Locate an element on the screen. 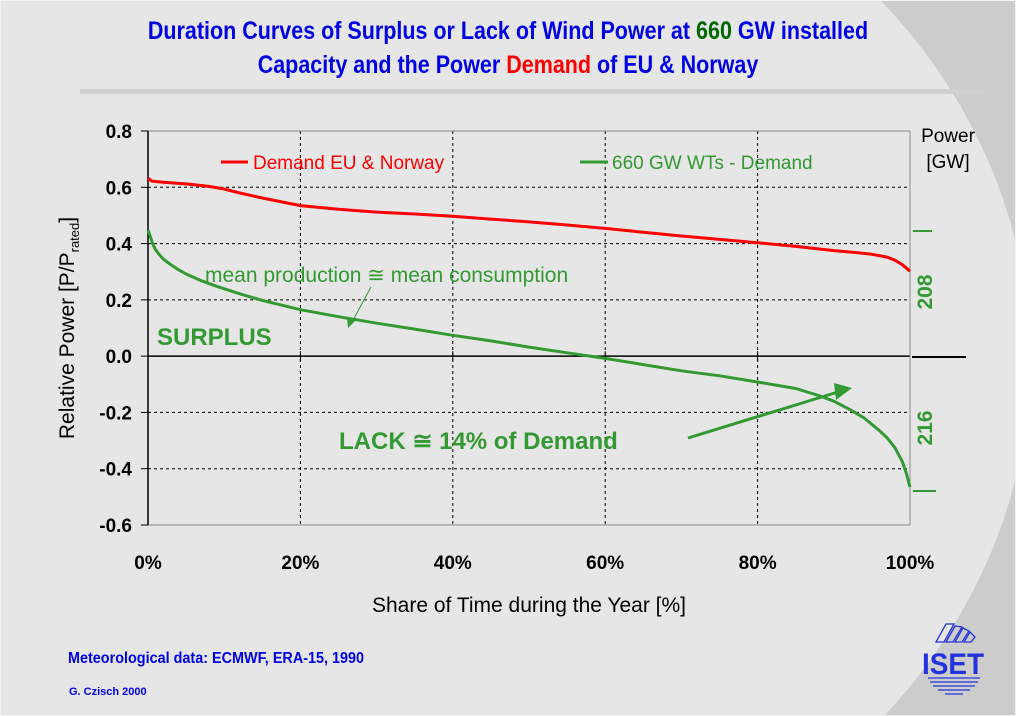 The height and width of the screenshot is (716, 1016). x-tick-label: 80% is located at coordinates (758, 563).